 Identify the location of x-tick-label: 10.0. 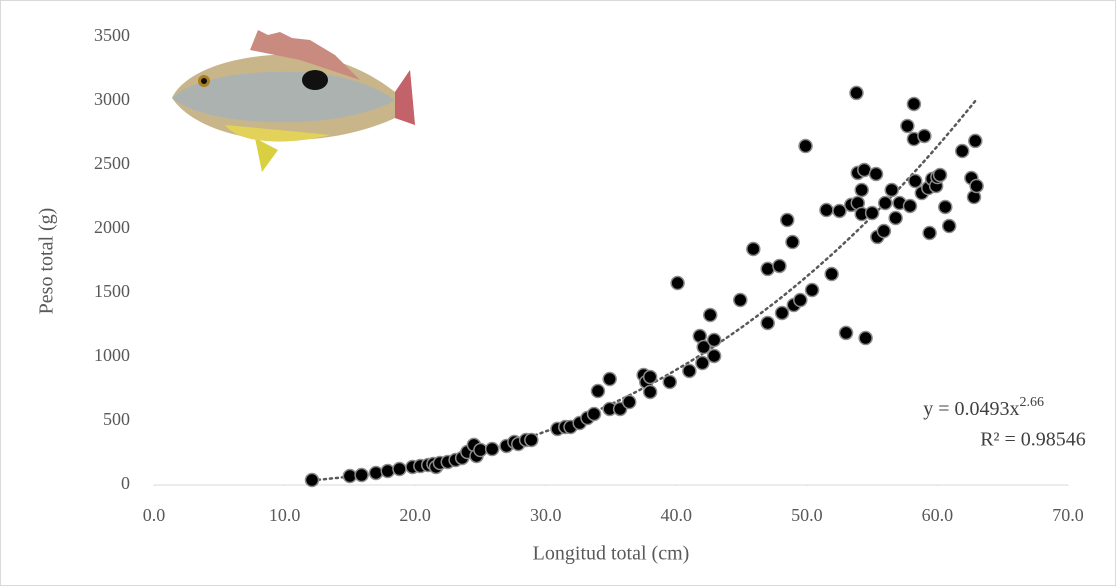
(285, 515).